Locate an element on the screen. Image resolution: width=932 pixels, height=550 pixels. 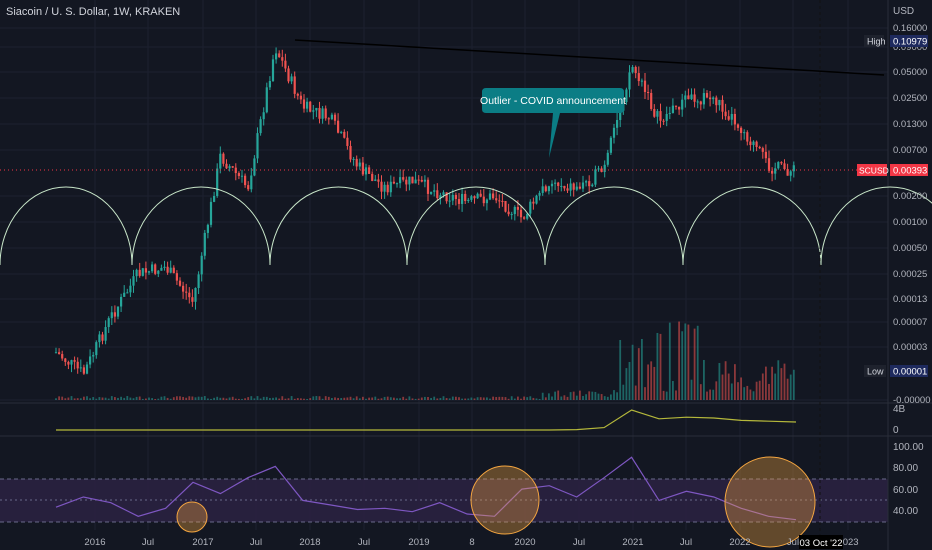
cycle-arcs is located at coordinates (466, 226).